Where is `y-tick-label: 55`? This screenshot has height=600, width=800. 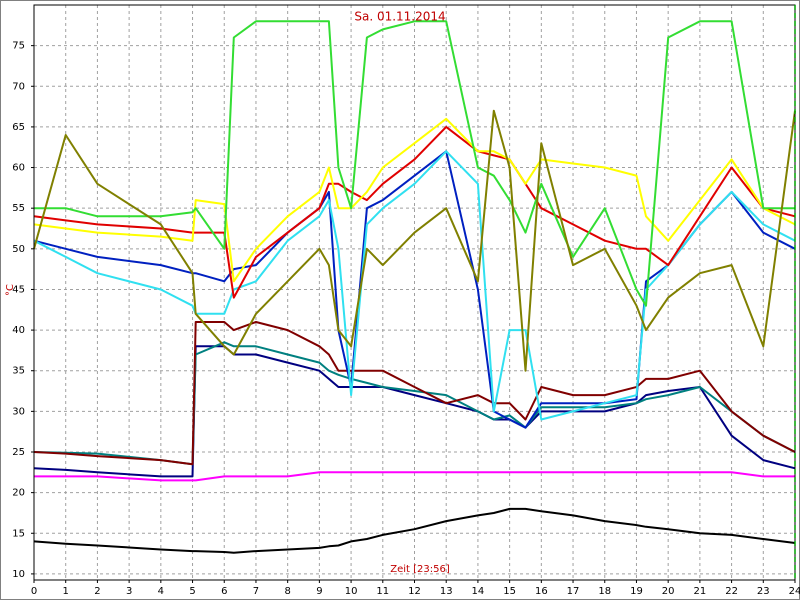
y-tick-label: 55 is located at coordinates (18, 208).